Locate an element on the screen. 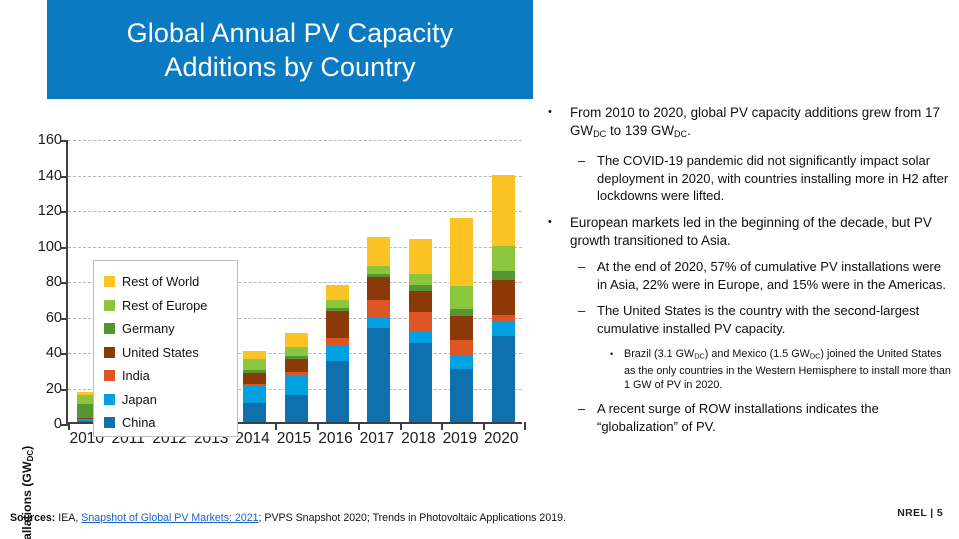 Image resolution: width=959 pixels, height=539 pixels. page-number: 5 is located at coordinates (939, 513).